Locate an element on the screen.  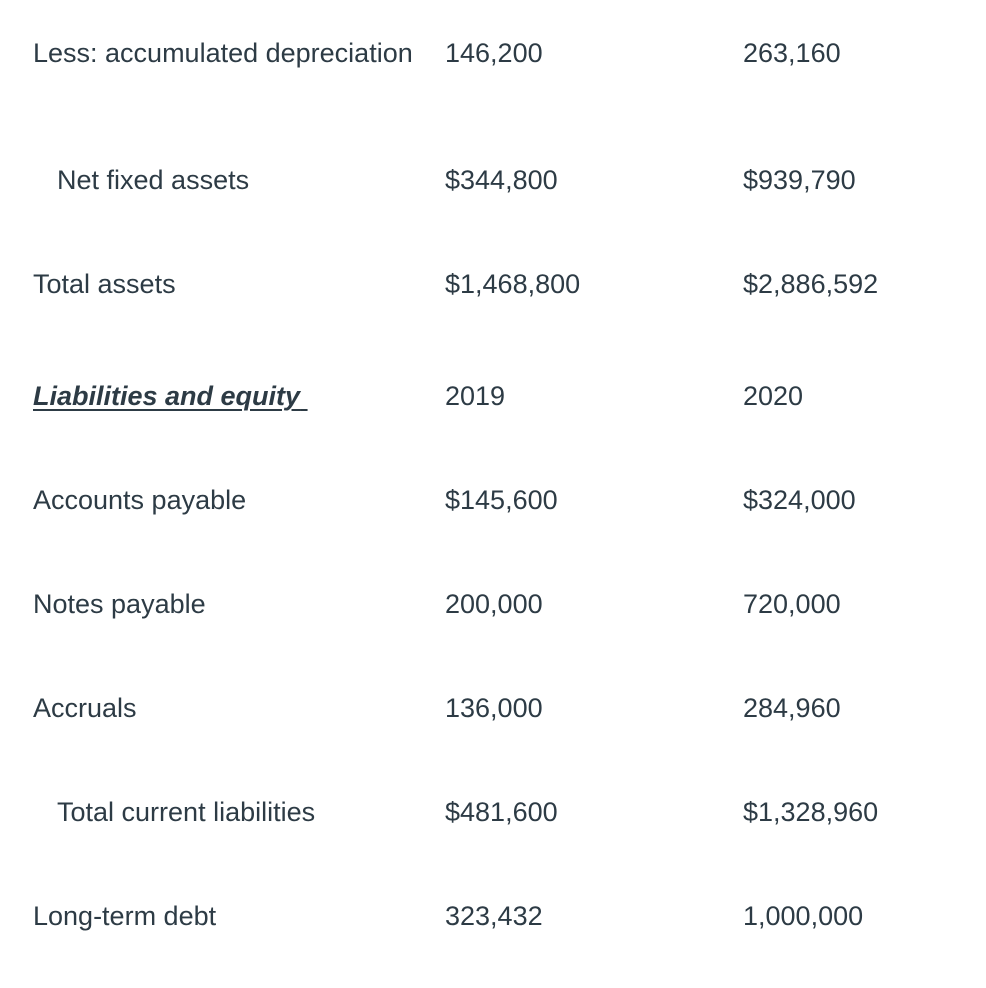
cell-2020: 263,160 is located at coordinates (792, 53).